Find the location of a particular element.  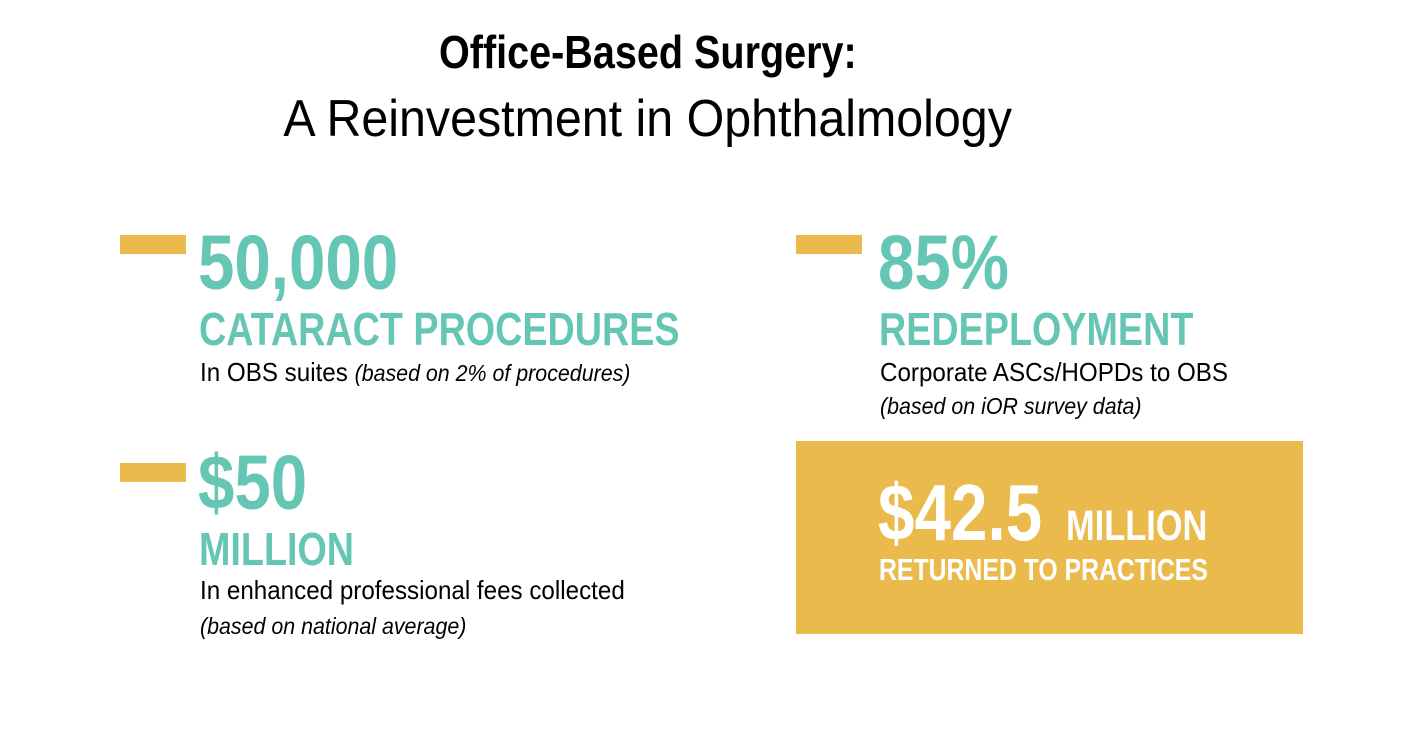

highlight-box is located at coordinates (1049, 537).